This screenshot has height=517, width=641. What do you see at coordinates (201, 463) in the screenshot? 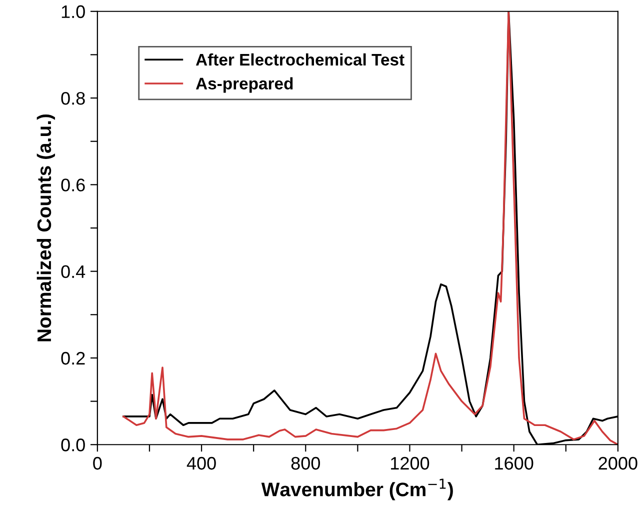
I see `x-tick-label: 400` at bounding box center [201, 463].